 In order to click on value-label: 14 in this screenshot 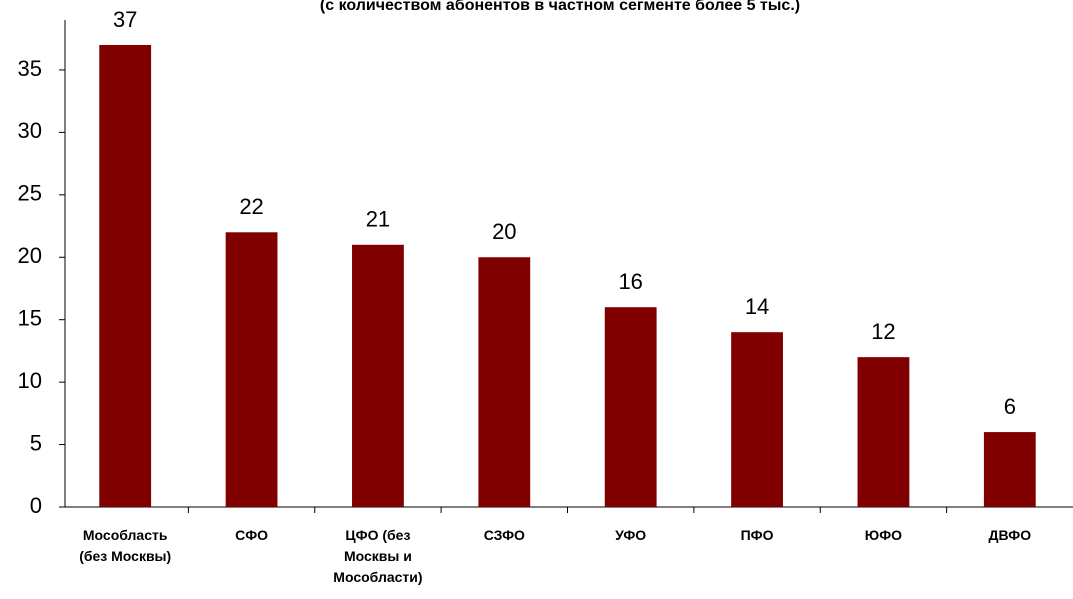, I will do `click(757, 306)`.